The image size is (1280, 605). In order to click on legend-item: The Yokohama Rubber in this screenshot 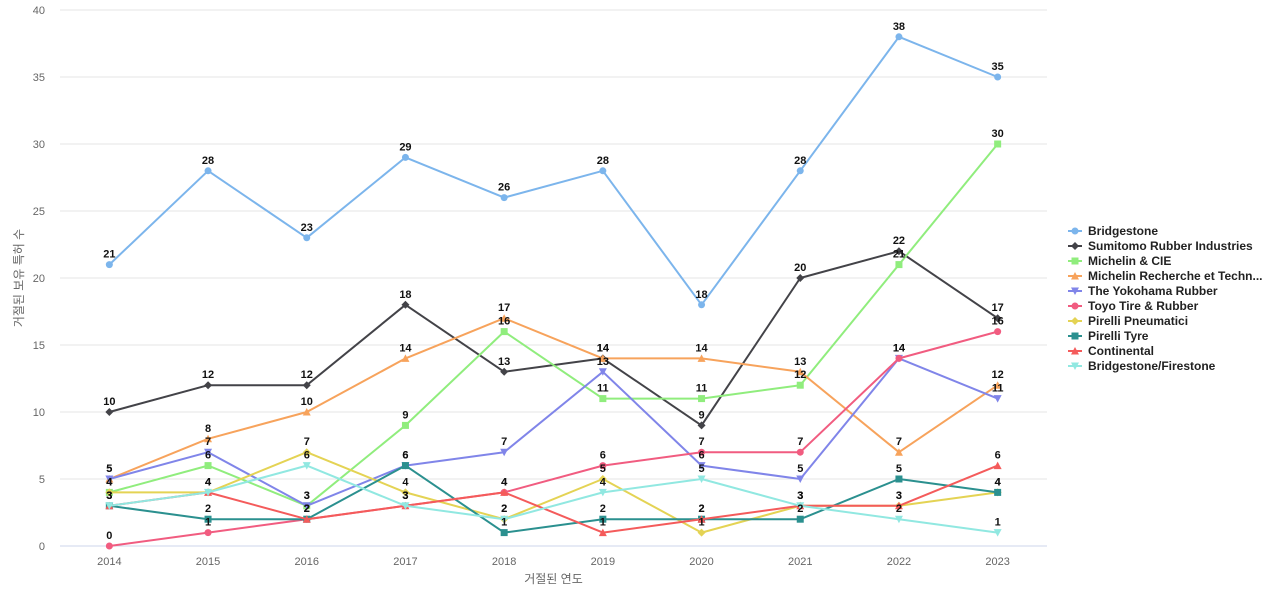, I will do `click(1143, 291)`.